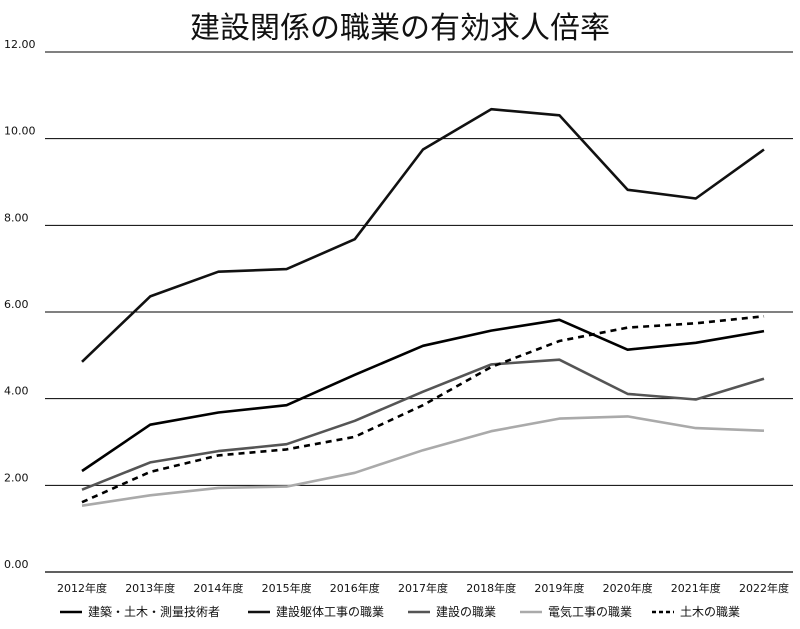 This screenshot has width=800, height=629. I want to click on legend-label: 建設躯体工事の職業, so click(330, 611).